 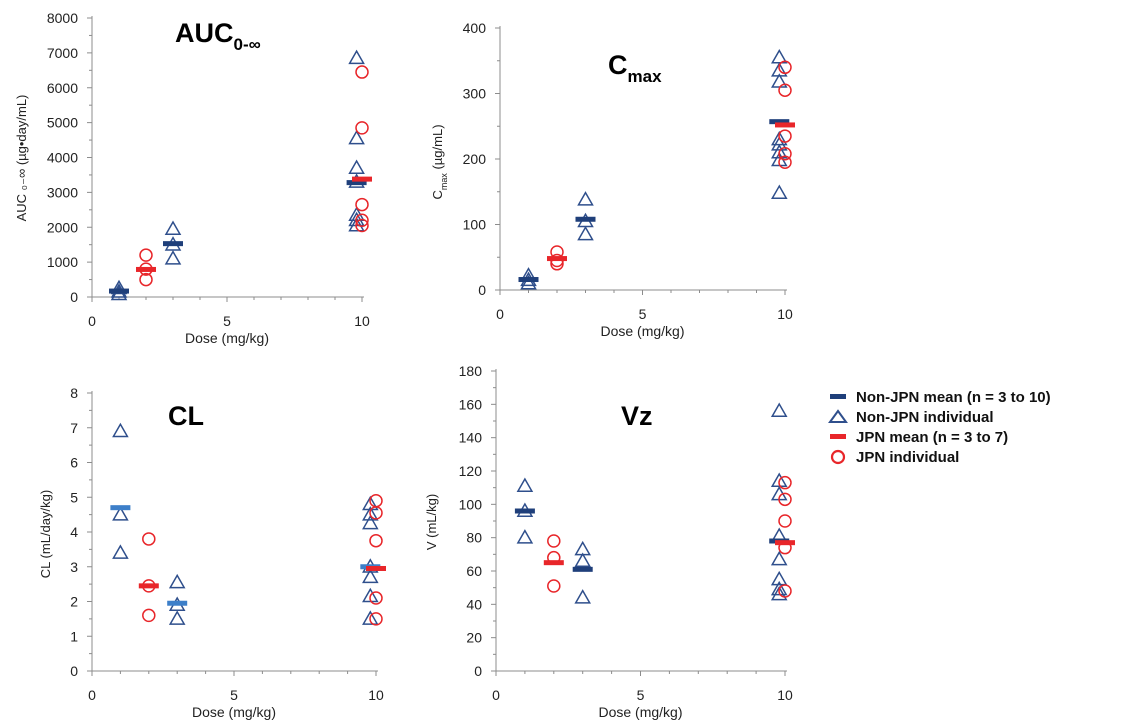 What do you see at coordinates (74, 463) in the screenshot?
I see `y-tick-label: 6` at bounding box center [74, 463].